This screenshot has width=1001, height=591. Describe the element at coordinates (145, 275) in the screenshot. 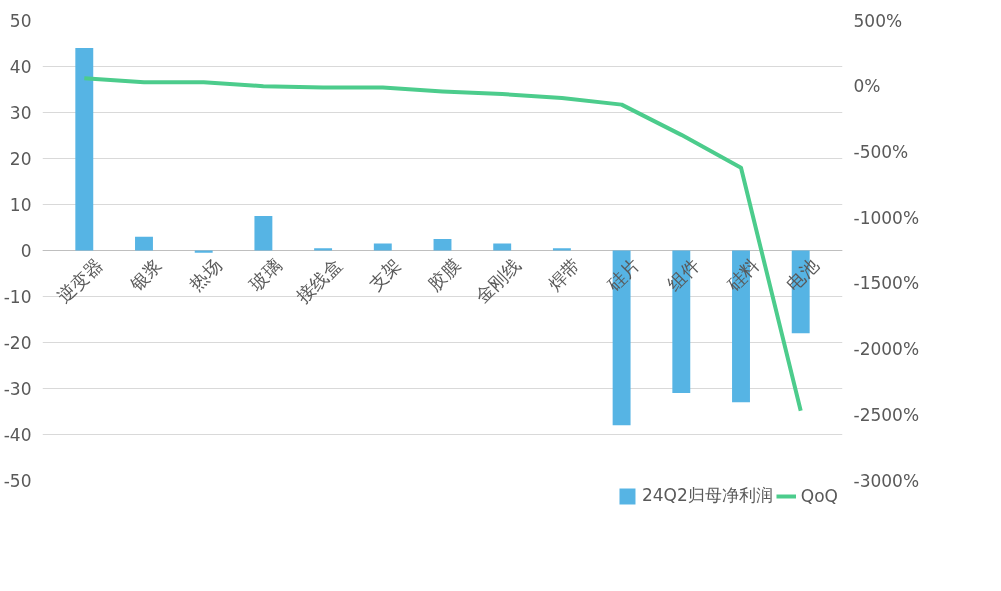

I see `x-tick-label: 银浆` at that location.